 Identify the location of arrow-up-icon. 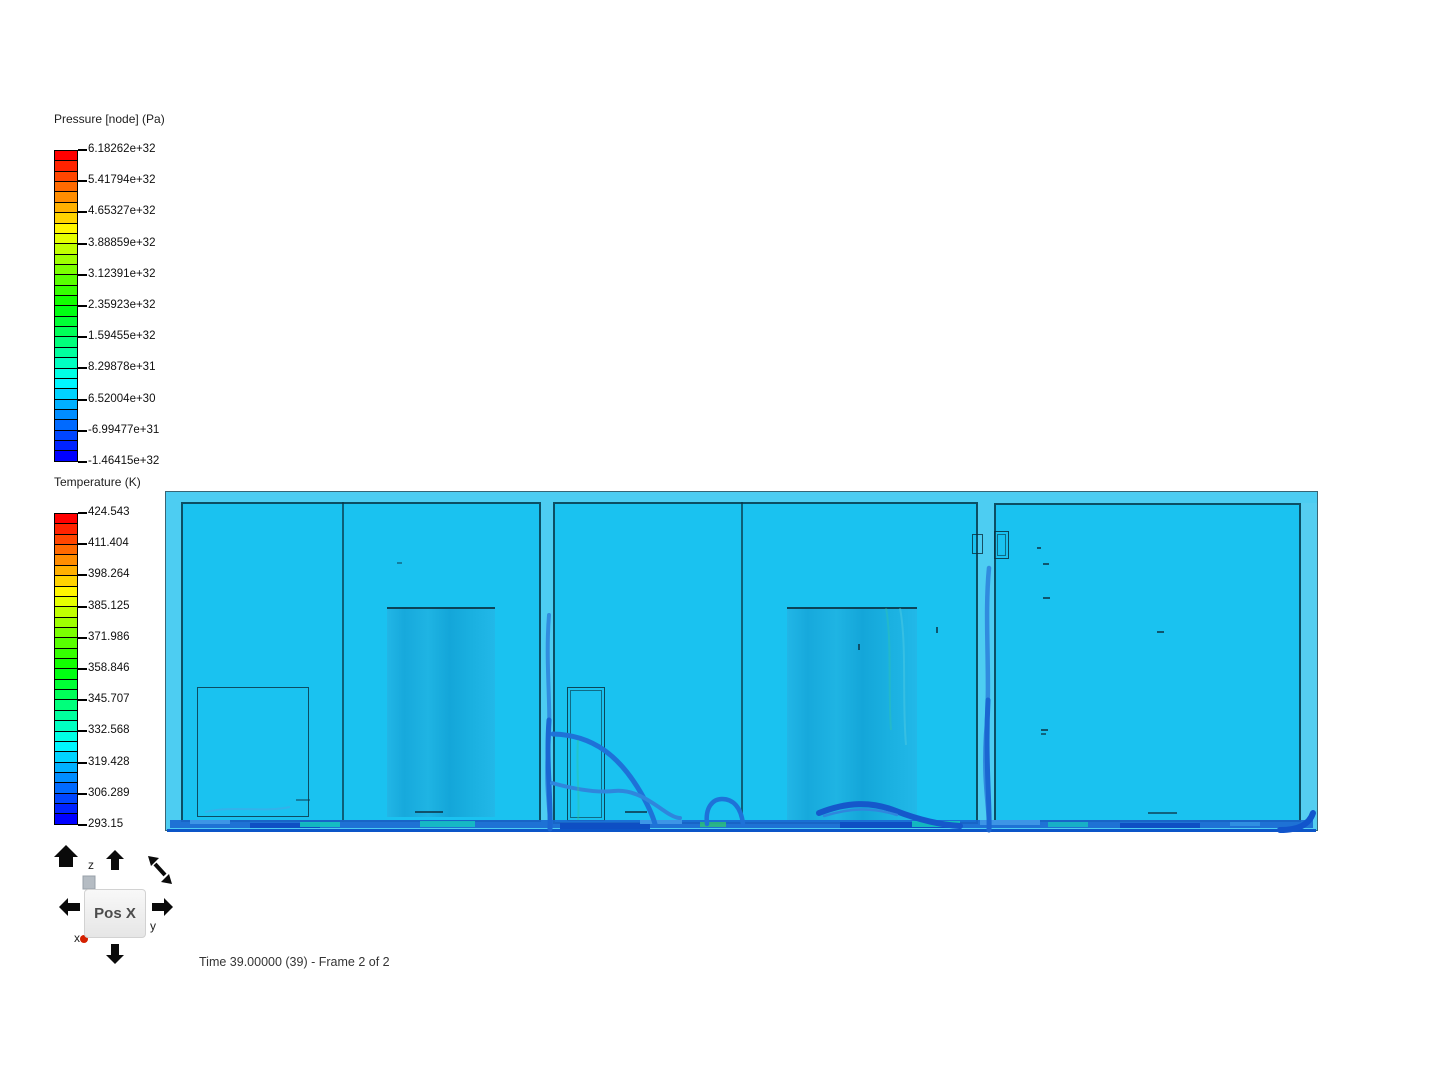
(115, 860).